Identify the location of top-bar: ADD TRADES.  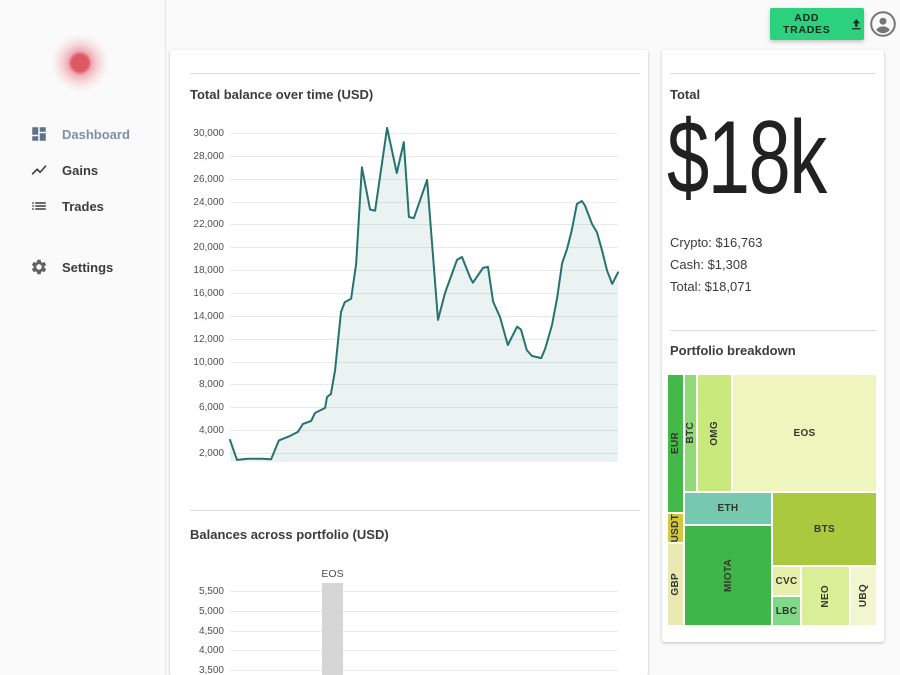
(450, 23).